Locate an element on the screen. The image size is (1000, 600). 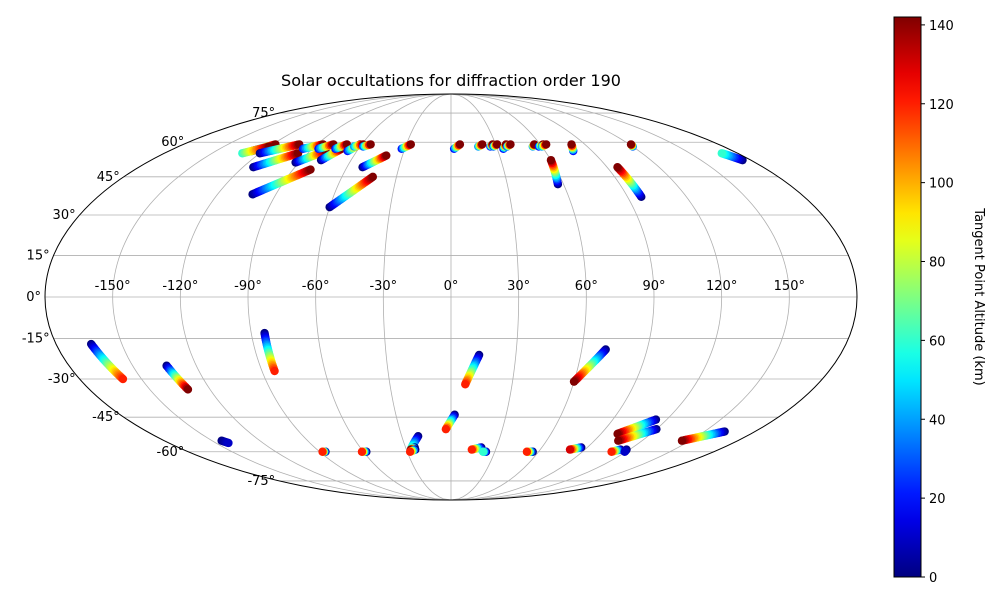
longitude-tick-label: 30° is located at coordinates (518, 286).